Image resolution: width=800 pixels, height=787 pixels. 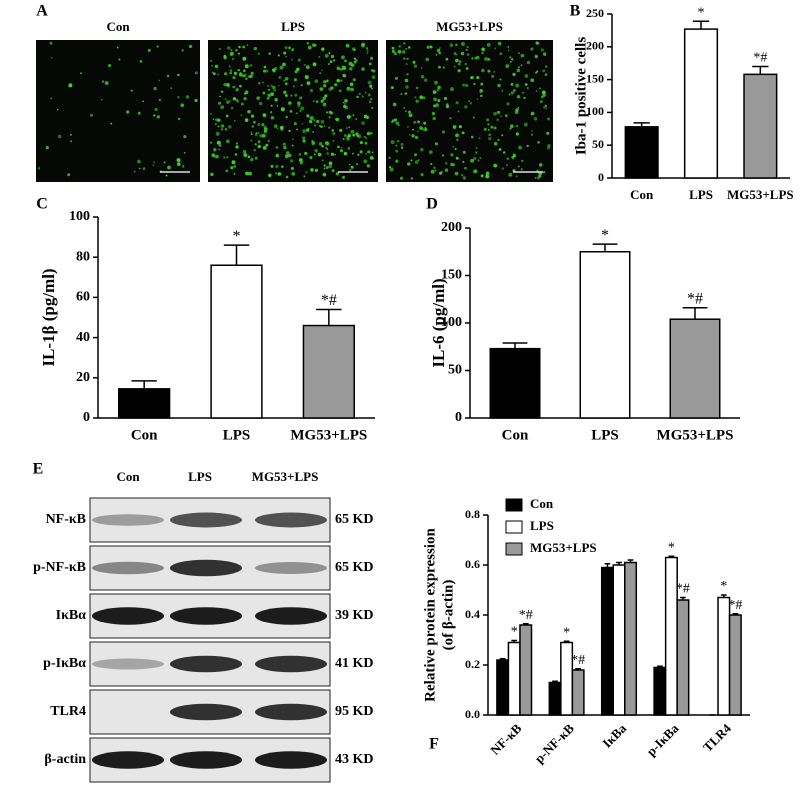 I want to click on x-tick-label: Con, so click(x=144, y=435).